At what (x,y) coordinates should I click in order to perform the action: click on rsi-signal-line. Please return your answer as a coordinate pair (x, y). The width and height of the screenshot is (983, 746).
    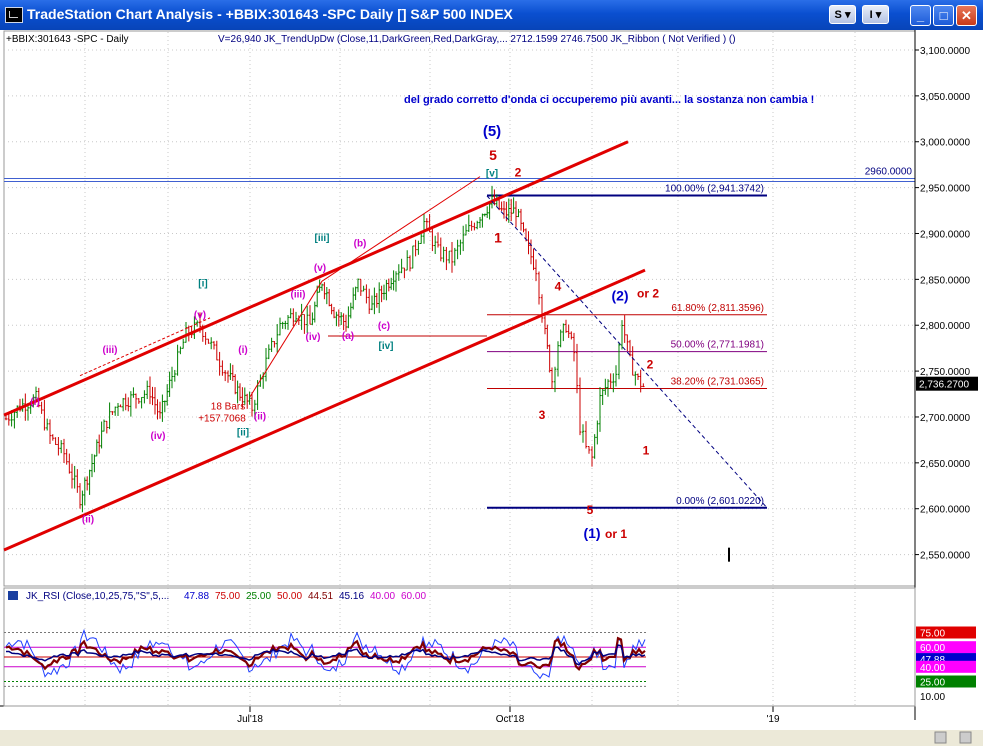
    Looking at the image, I should click on (326, 655).